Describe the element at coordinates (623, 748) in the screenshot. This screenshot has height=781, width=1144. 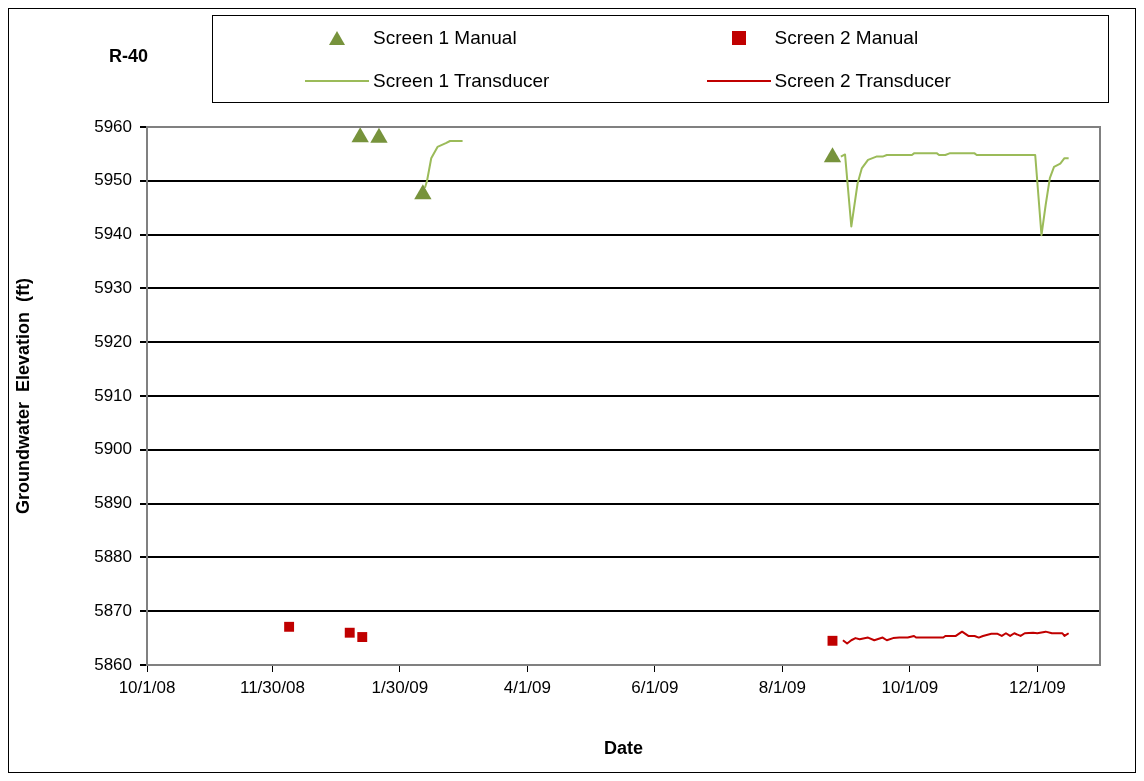
I see `x-axis-title: Date` at that location.